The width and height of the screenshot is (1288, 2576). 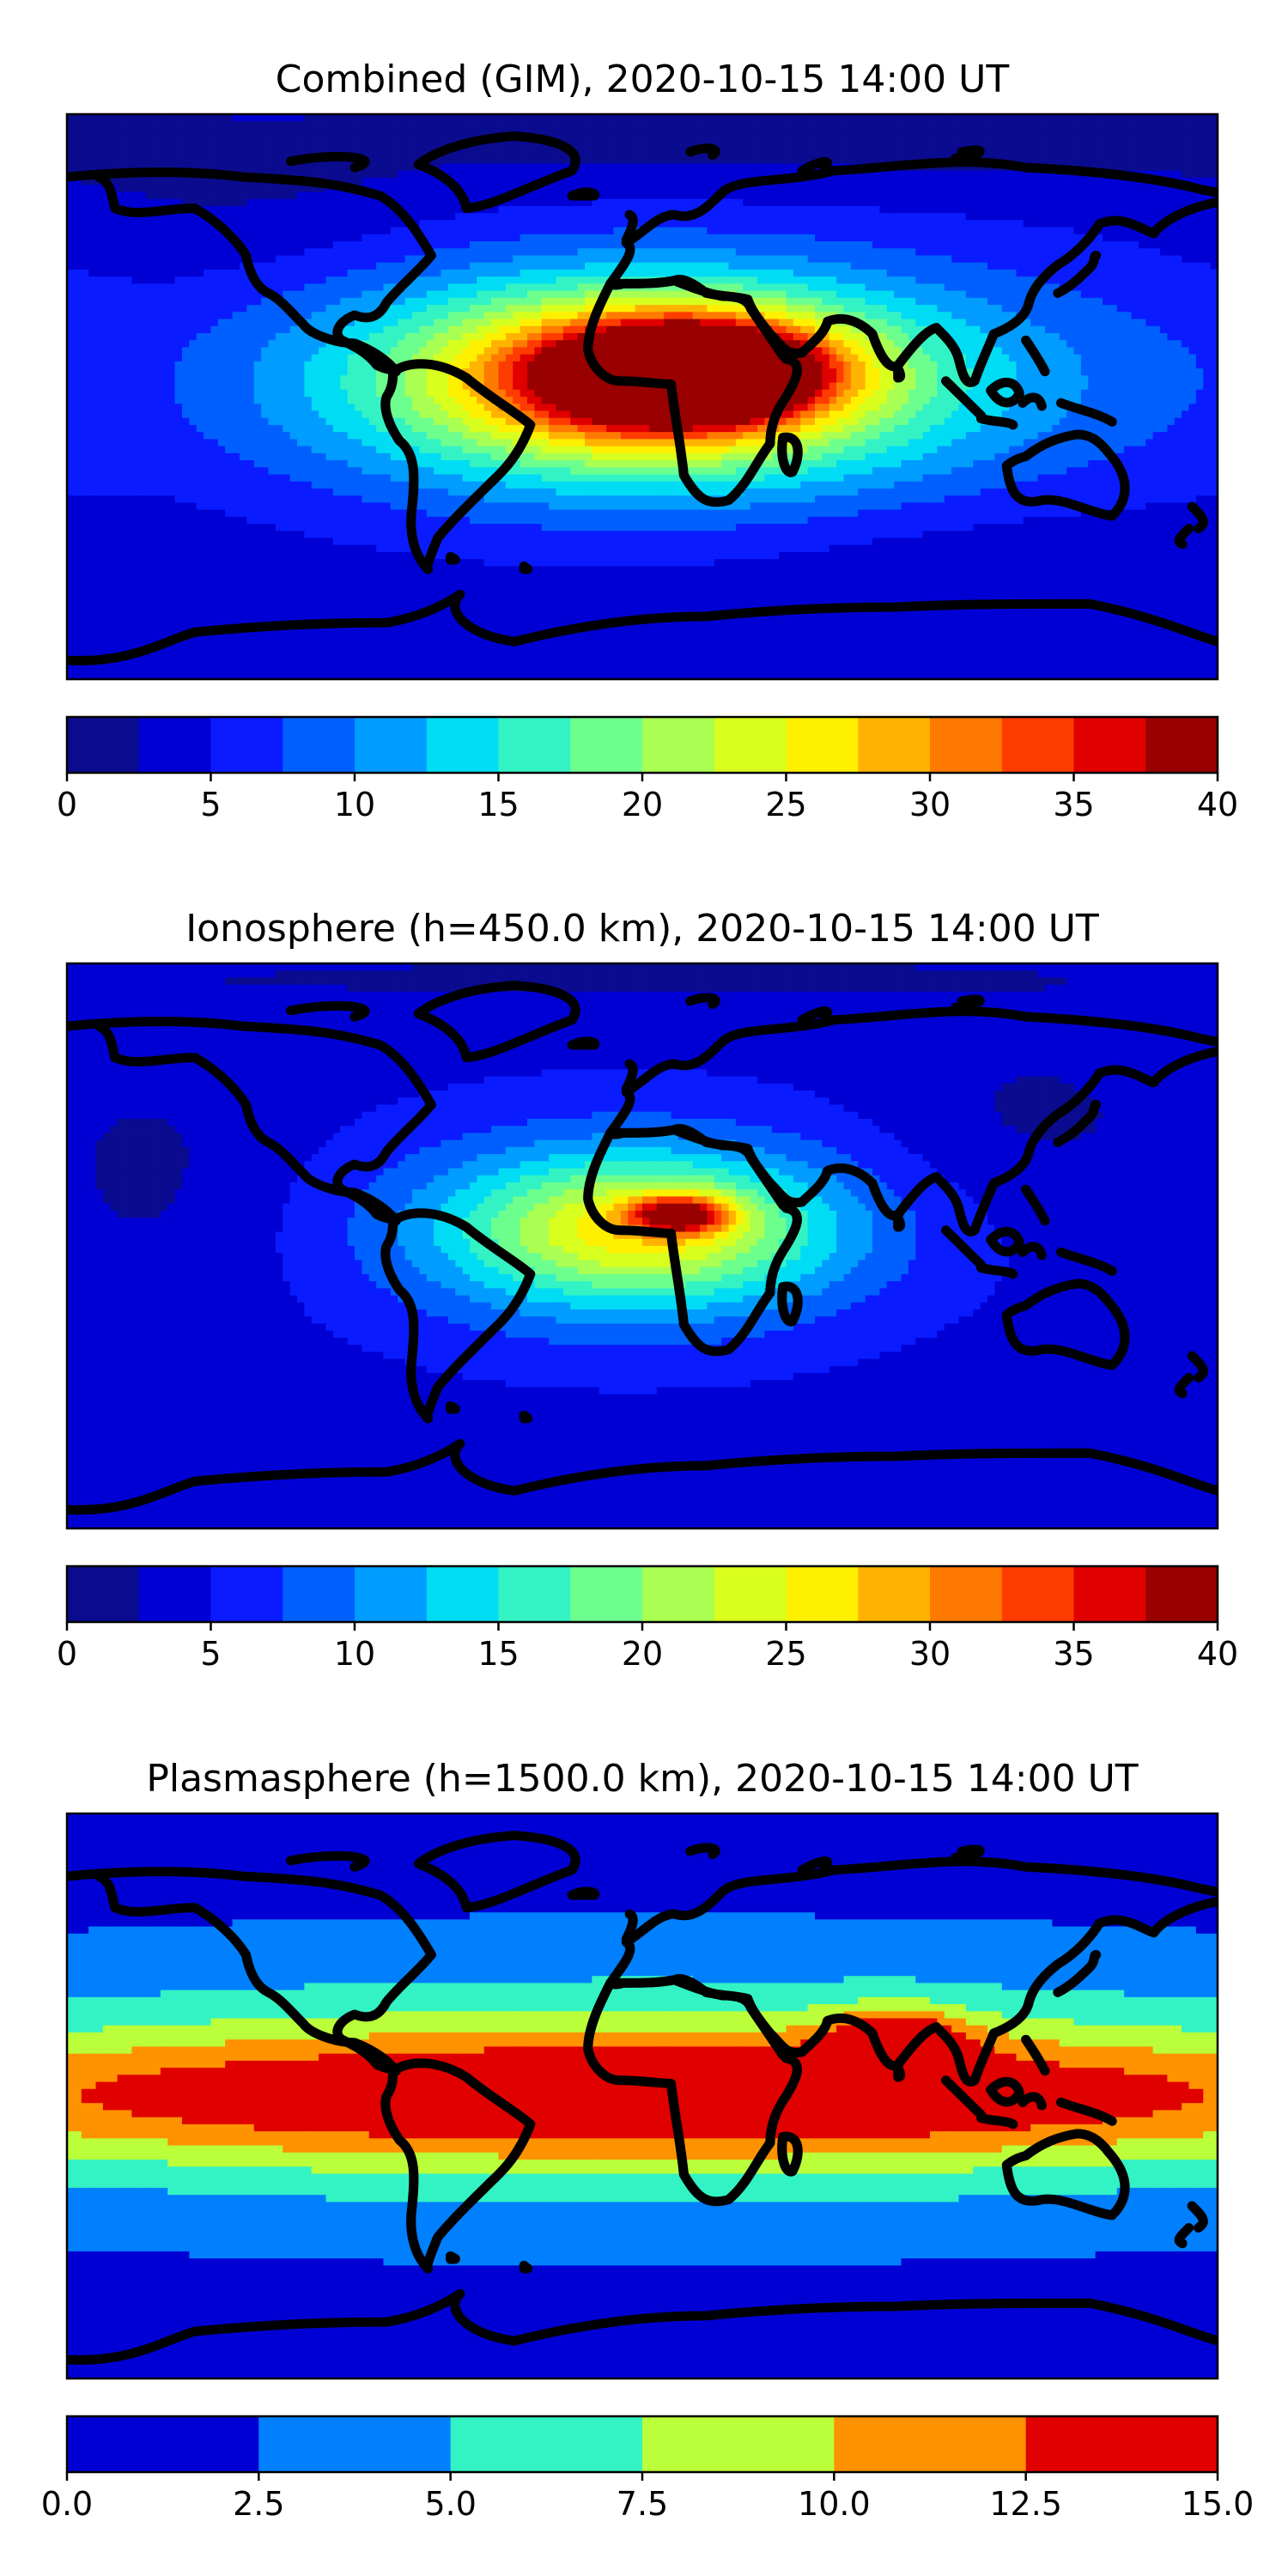 I want to click on colorbar-tick-label: 15.0, so click(x=1218, y=2504).